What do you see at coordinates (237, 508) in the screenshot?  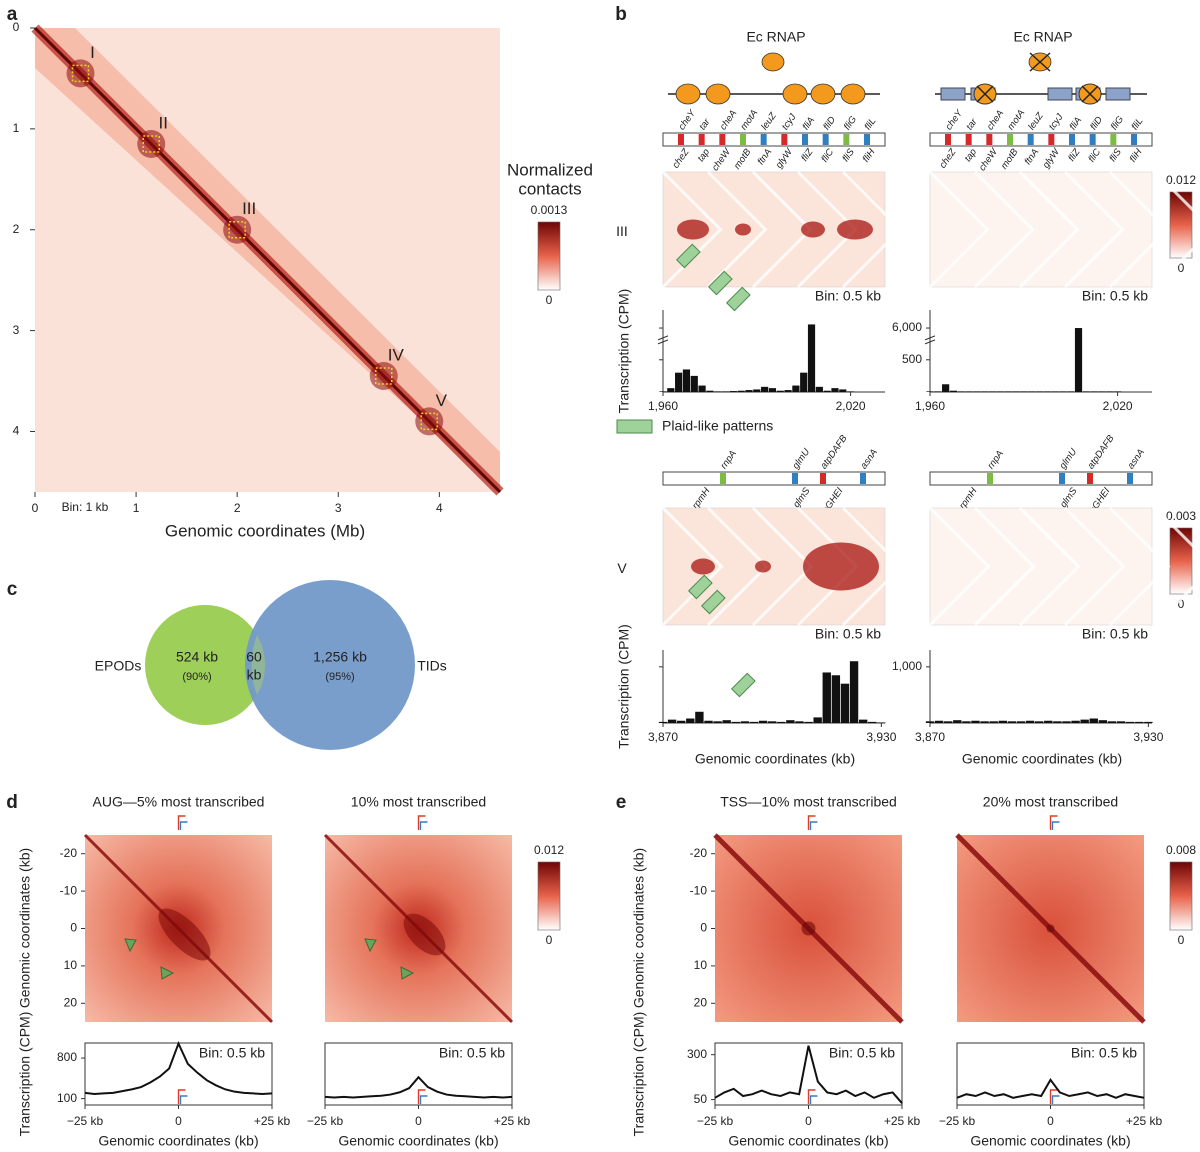 I see `x-tick-label: 2` at bounding box center [237, 508].